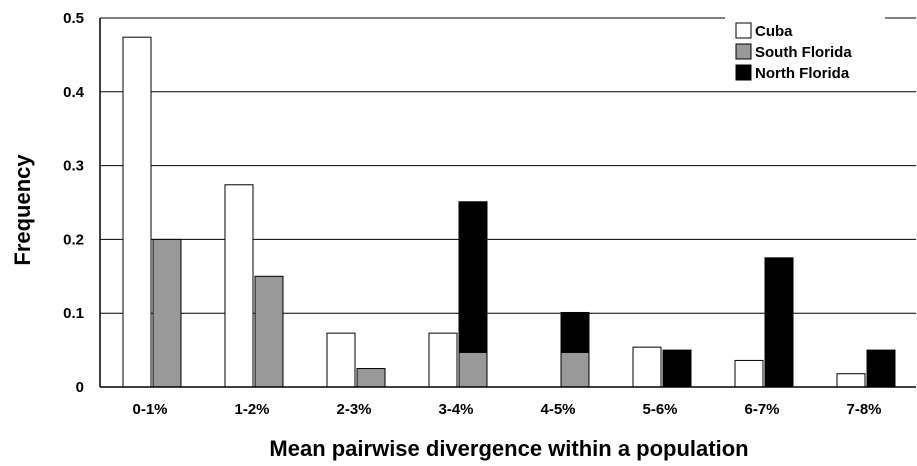  I want to click on legend-label: South Florida, so click(803, 52).